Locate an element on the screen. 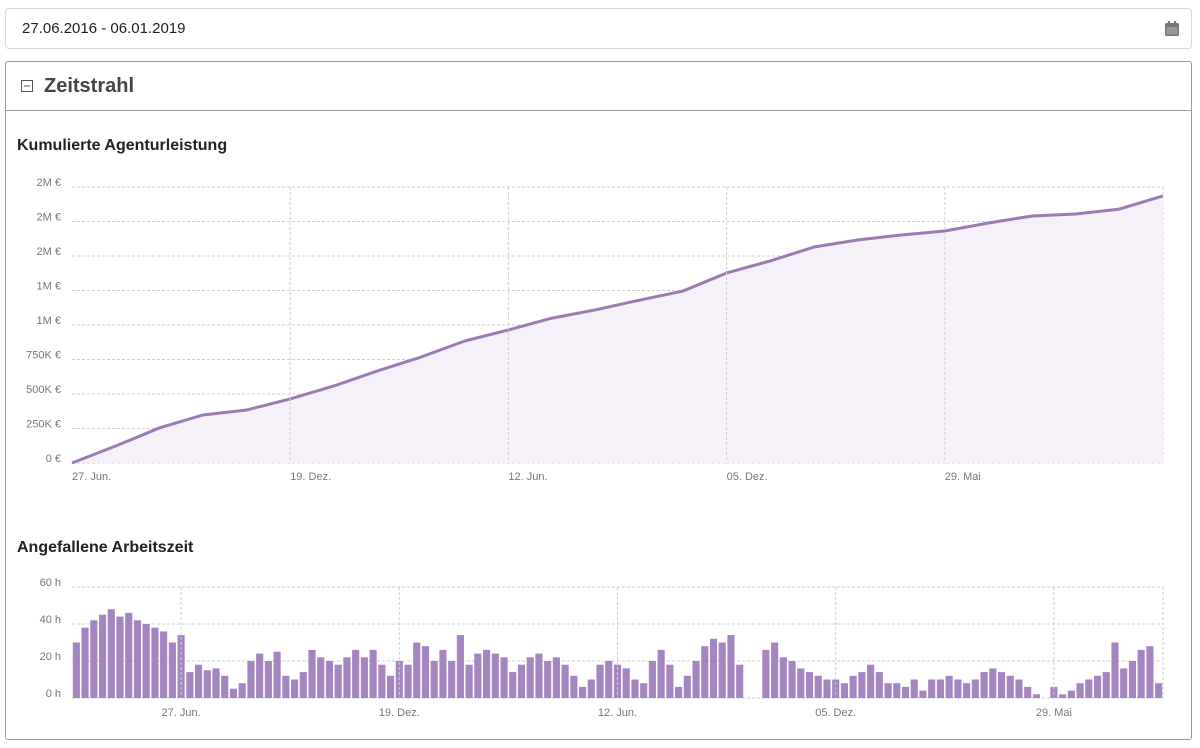  x-tick-label: 27. Jun. is located at coordinates (181, 713).